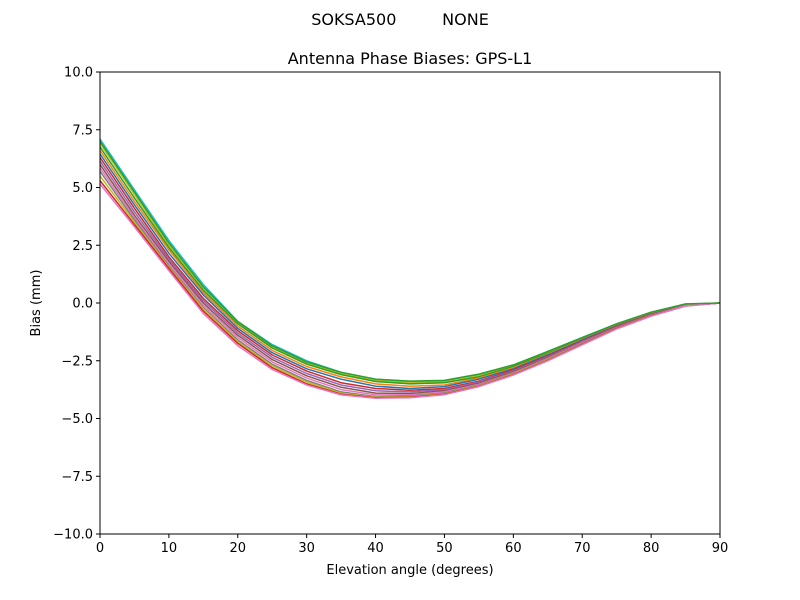  I want to click on y-tick-label: 10.0, so click(78, 73).